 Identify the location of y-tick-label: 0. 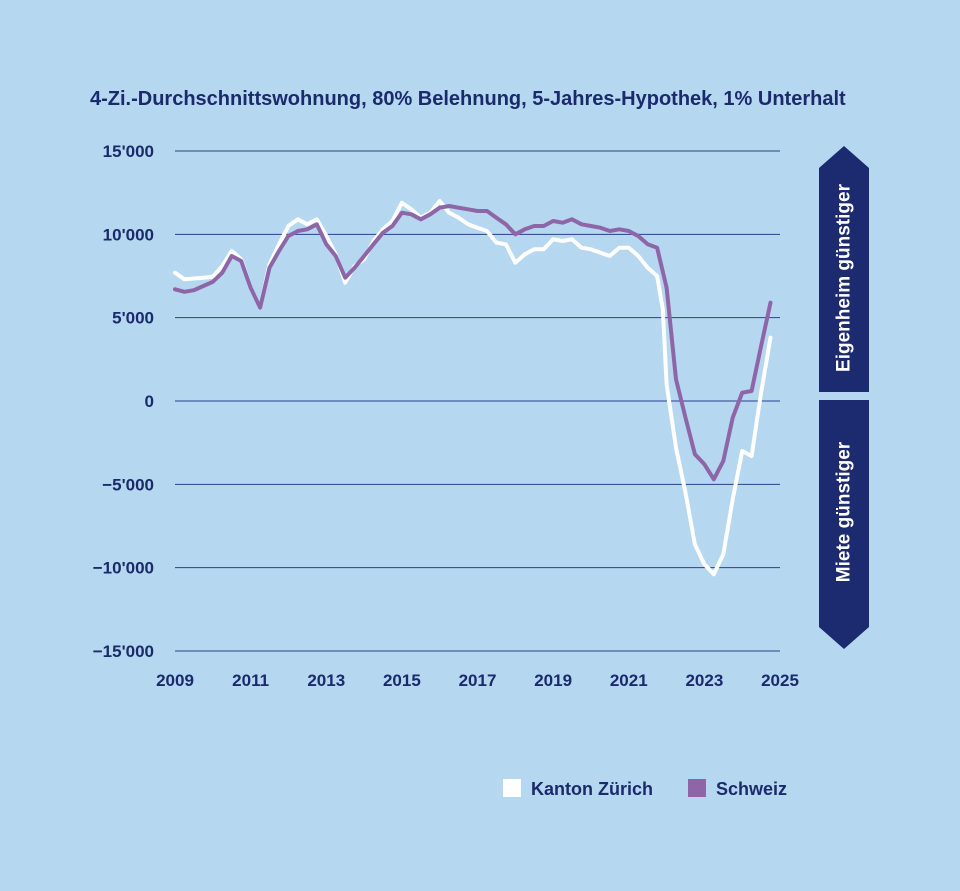
(149, 401).